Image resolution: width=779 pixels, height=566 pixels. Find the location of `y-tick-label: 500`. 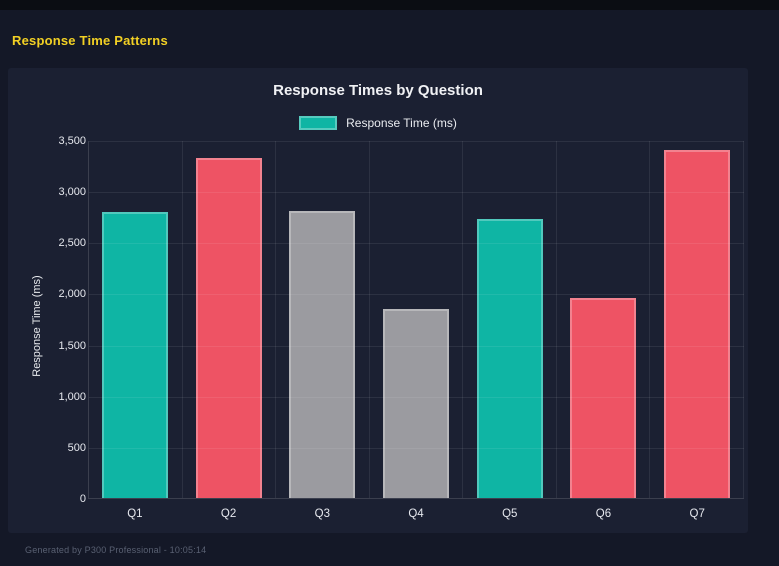

y-tick-label: 500 is located at coordinates (76, 447).